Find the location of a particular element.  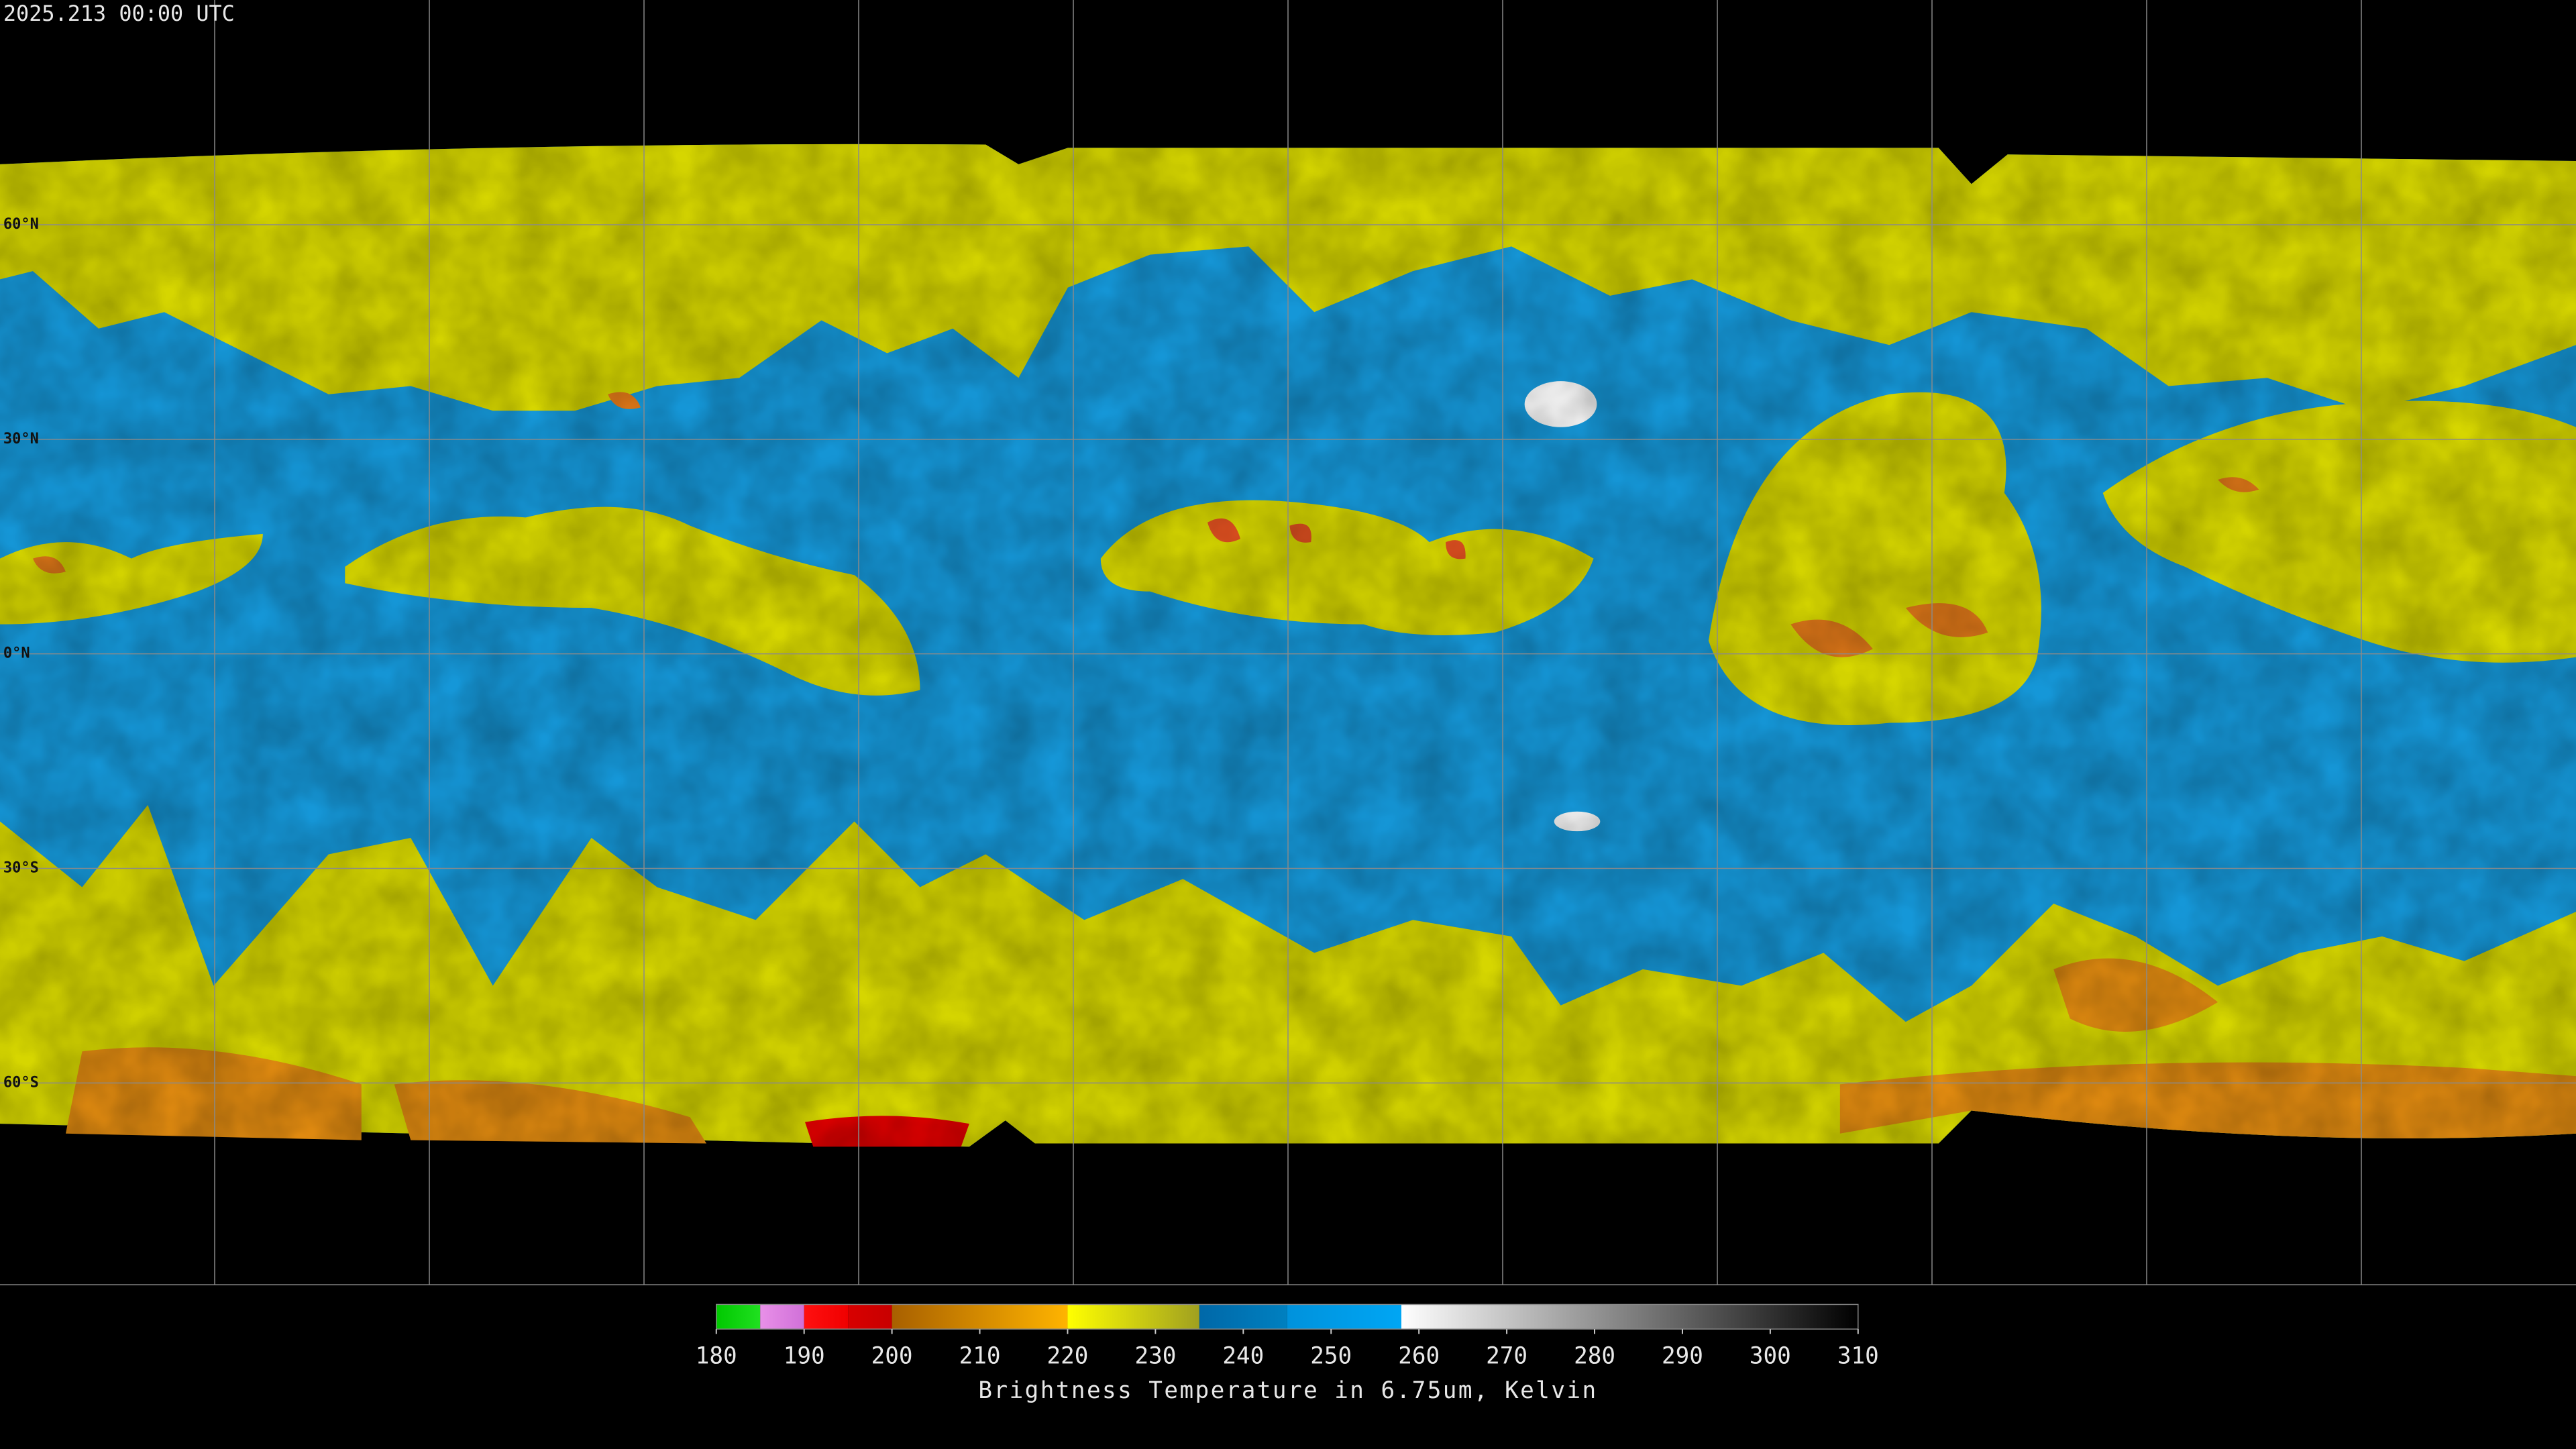

latitude-label: 60°N is located at coordinates (21, 224).